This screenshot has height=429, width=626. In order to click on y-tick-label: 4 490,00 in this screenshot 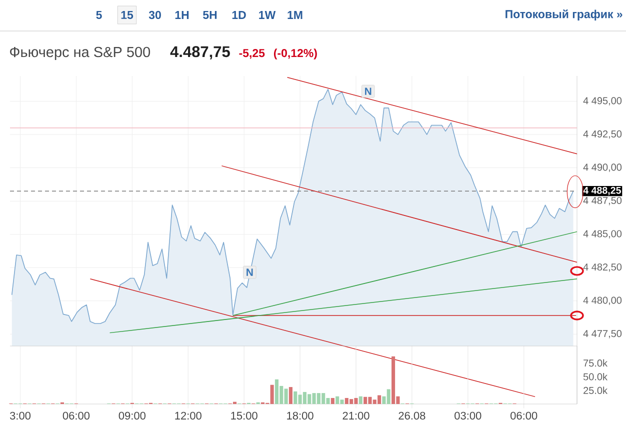, I will do `click(602, 168)`.